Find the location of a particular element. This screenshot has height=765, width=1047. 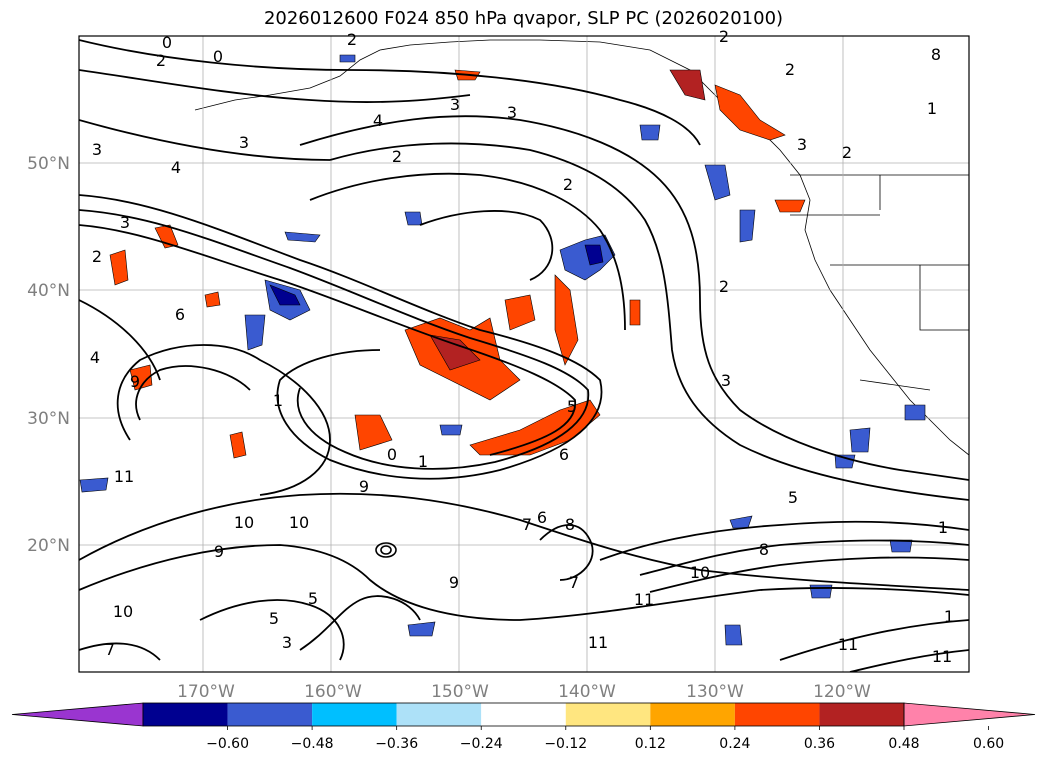

colorbar-extend-max is located at coordinates (969, 714).